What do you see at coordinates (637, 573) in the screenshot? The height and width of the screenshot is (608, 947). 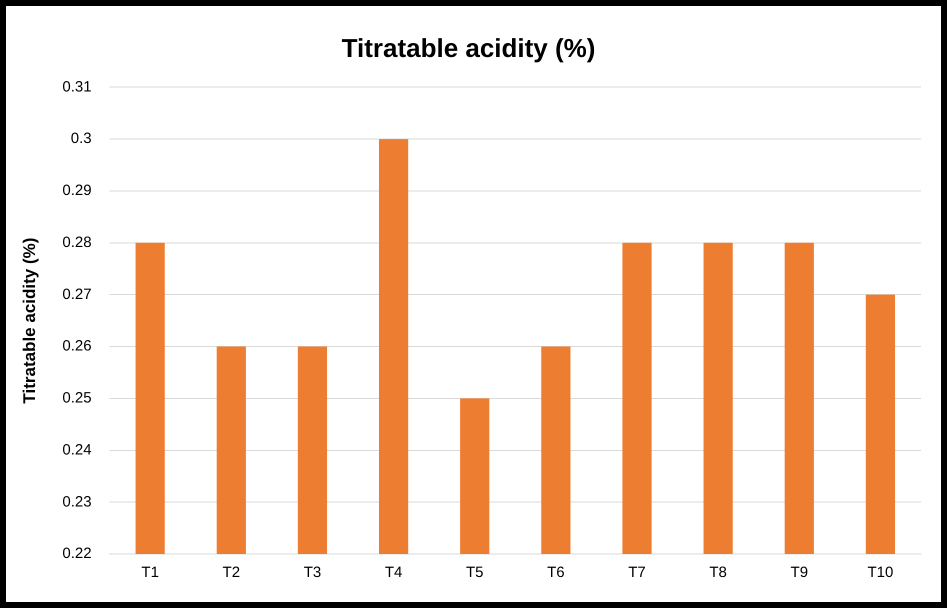 I see `x-tick-label: T7` at bounding box center [637, 573].